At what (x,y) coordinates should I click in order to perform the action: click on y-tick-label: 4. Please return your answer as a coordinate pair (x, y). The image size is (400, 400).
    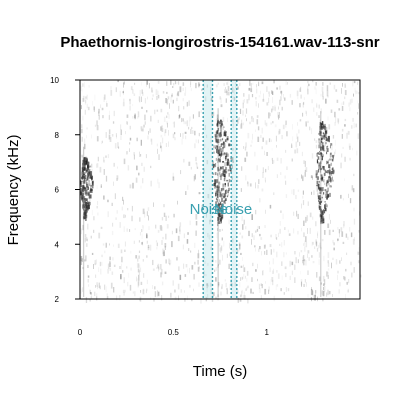
    Looking at the image, I should click on (57, 244).